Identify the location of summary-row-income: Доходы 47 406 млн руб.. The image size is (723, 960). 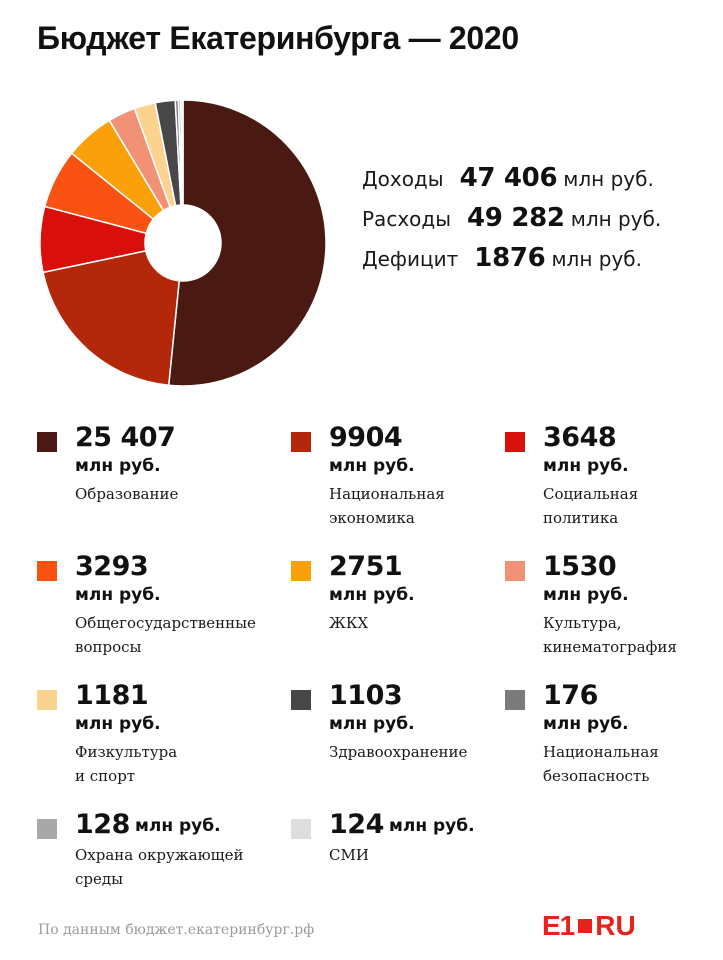
(539, 183).